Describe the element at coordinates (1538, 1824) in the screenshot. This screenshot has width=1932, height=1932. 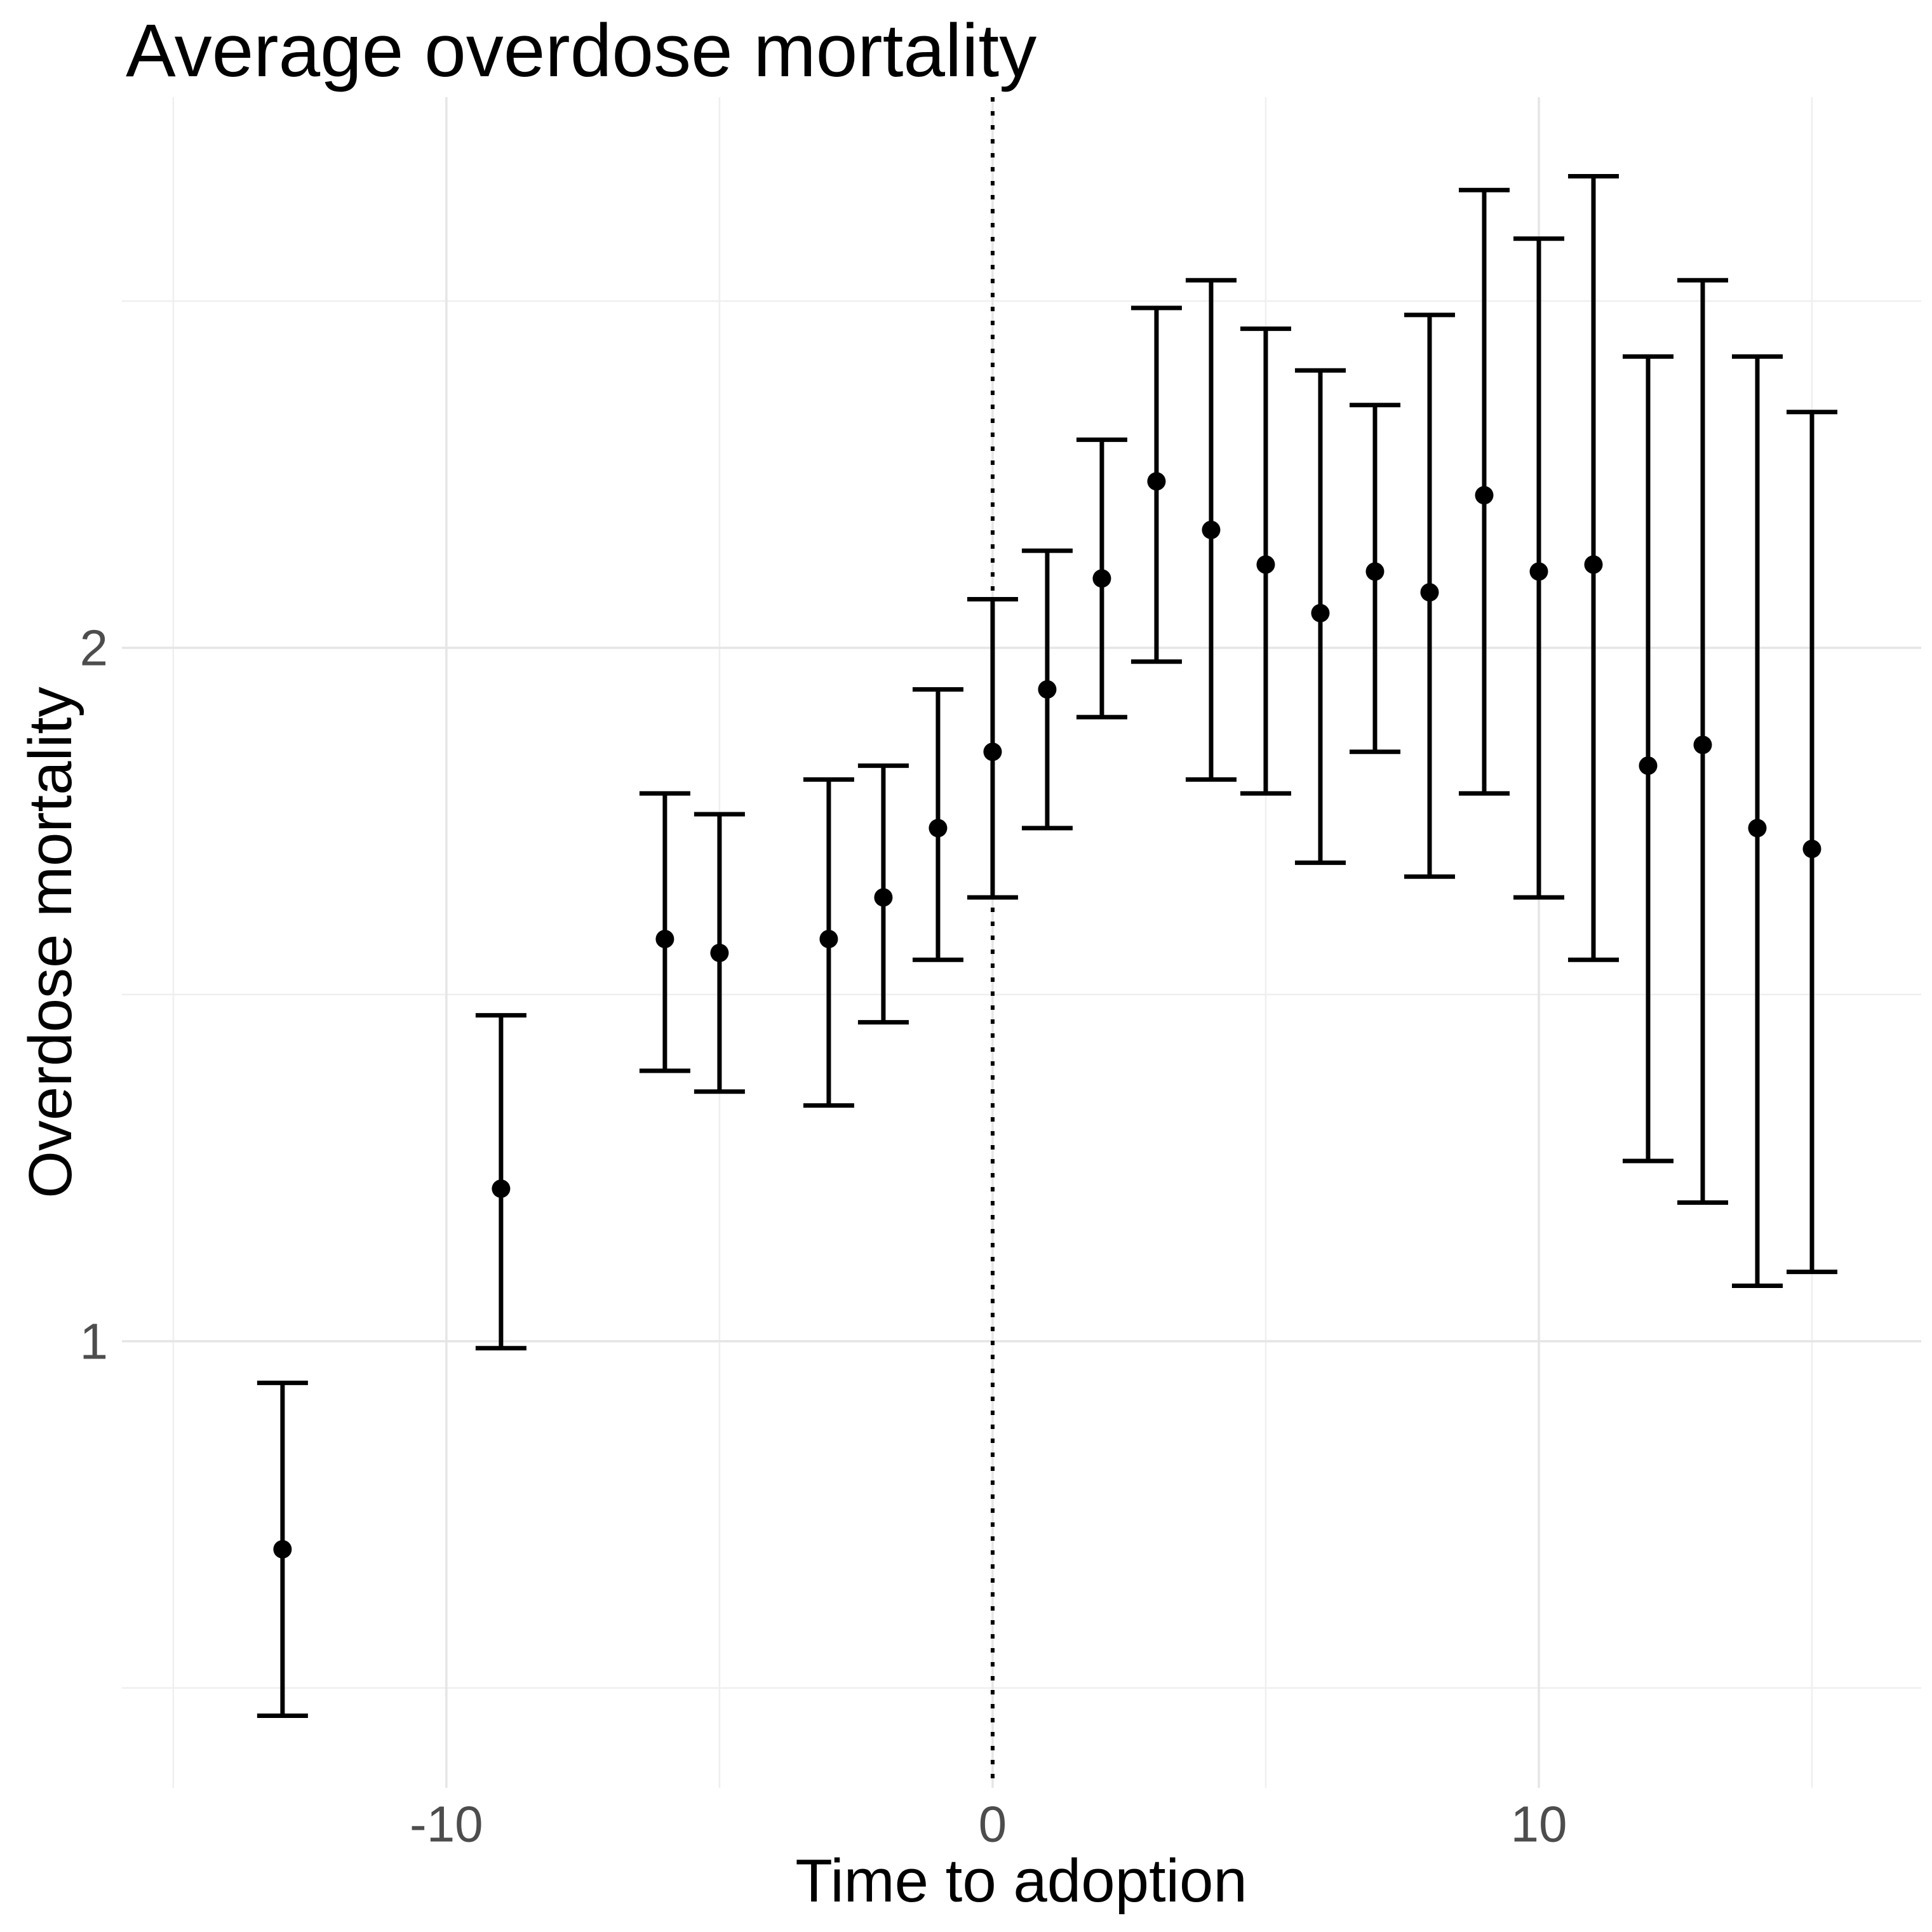
I see `x-tick-label: 10` at that location.